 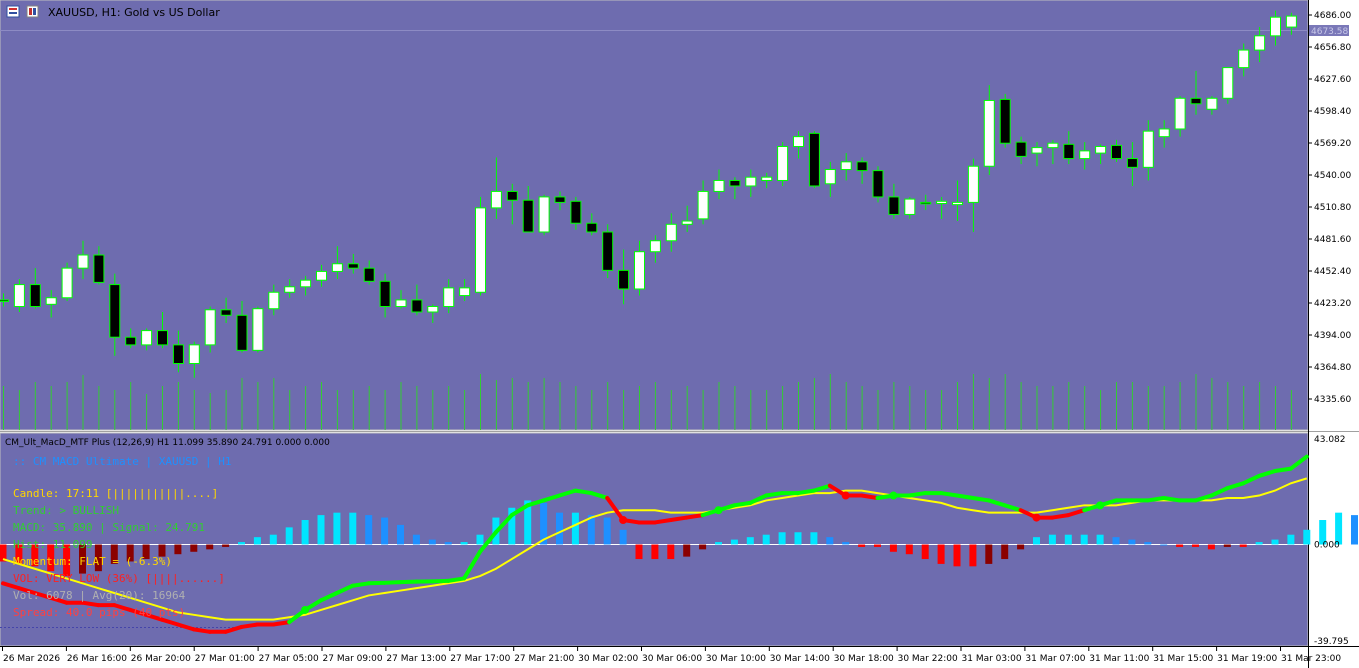 What do you see at coordinates (1327, 546) in the screenshot?
I see `indicator-axis-label: 0.000` at bounding box center [1327, 546].